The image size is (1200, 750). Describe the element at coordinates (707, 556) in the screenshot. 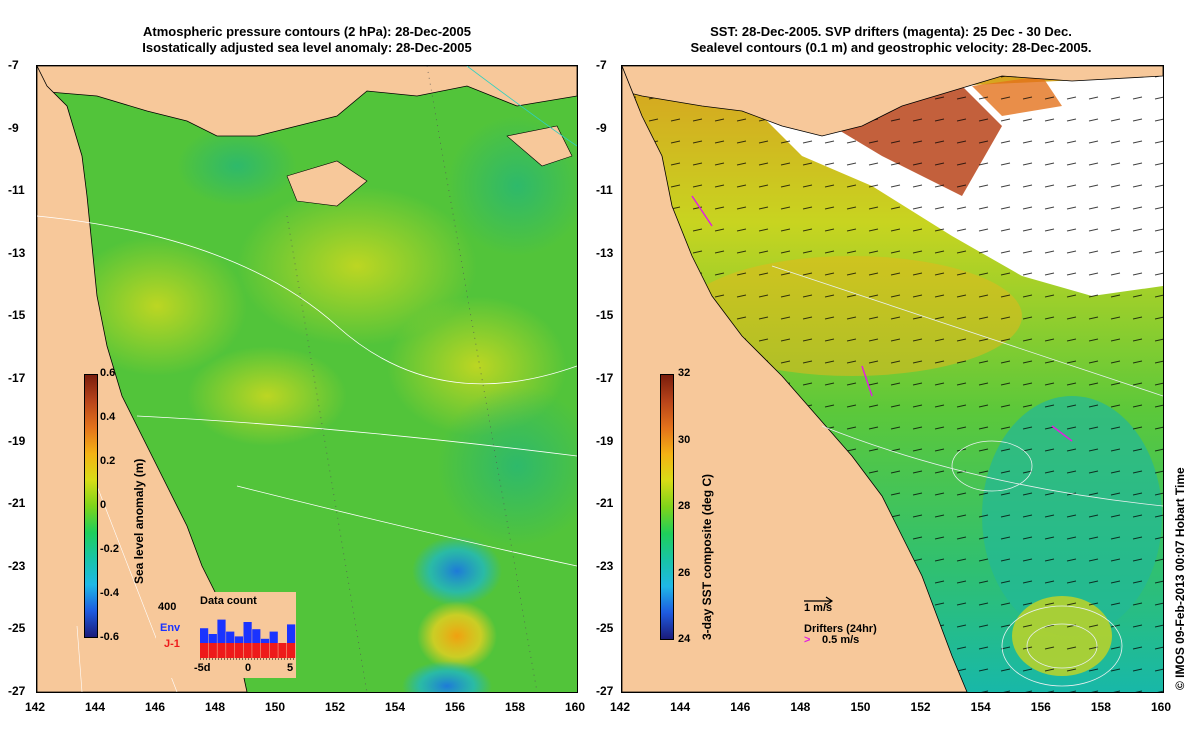

I see `sst-colorbar-label: 3-day SST composite (deg C)` at that location.